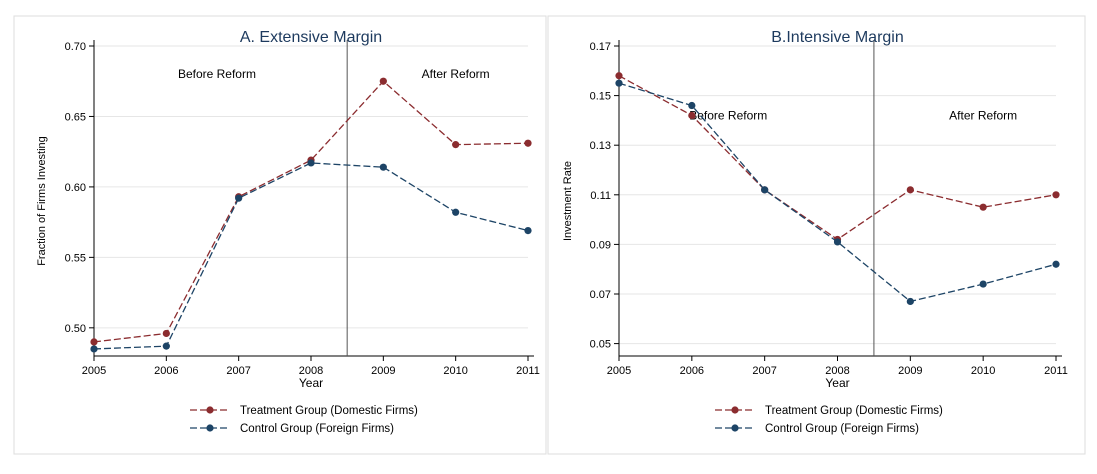  I want to click on y-tick-label: 0.60, so click(75, 188).